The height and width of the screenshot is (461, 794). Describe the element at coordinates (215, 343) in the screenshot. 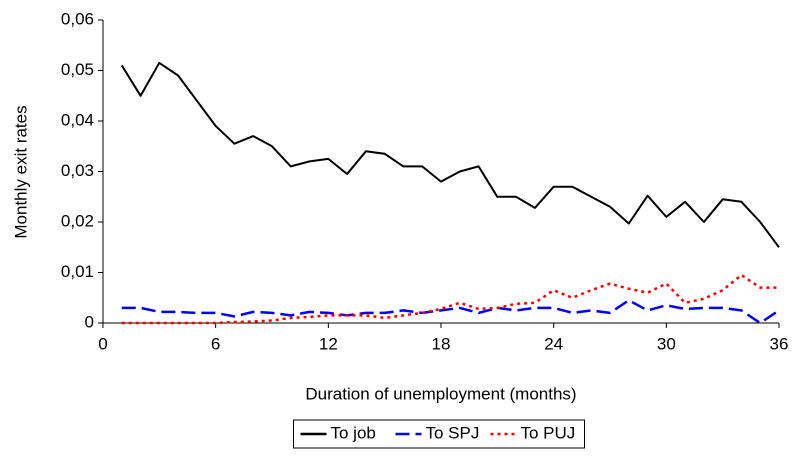

I see `x-tick-label: 6` at that location.